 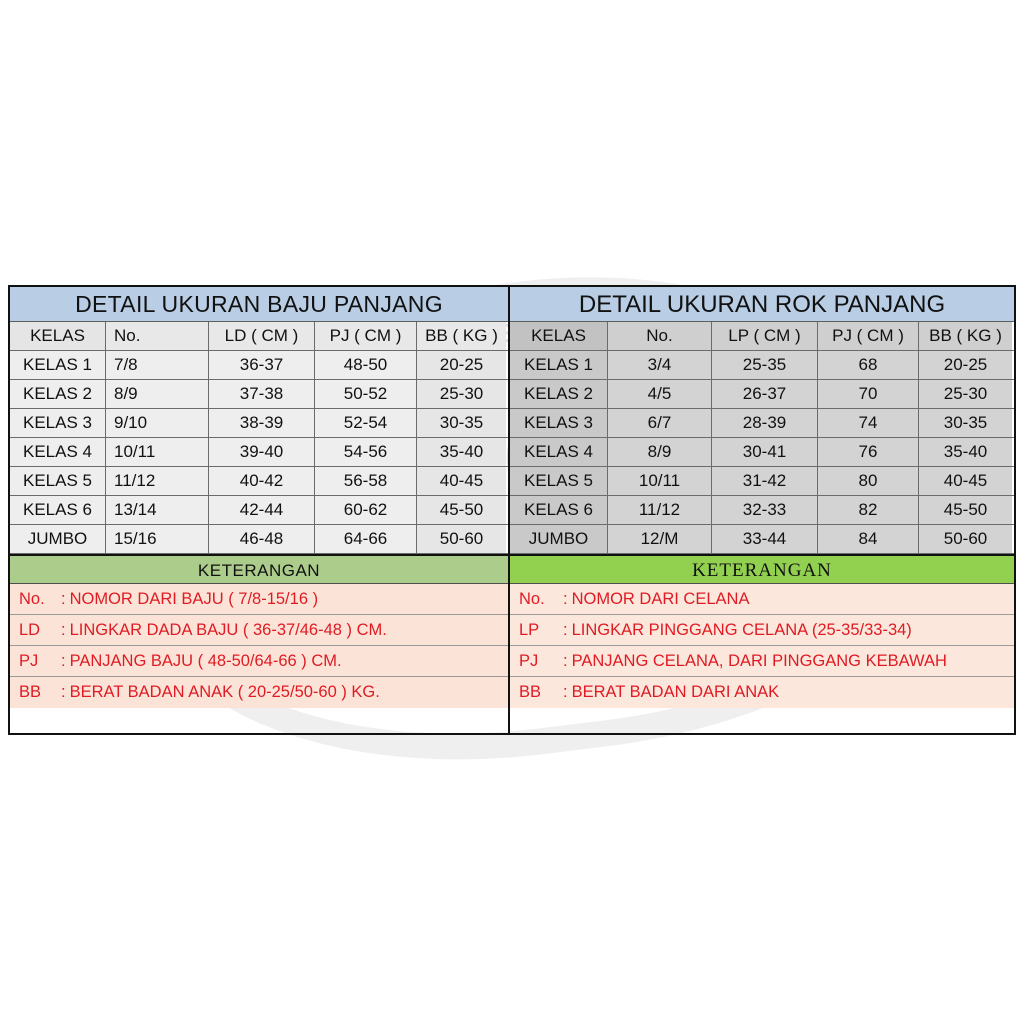 I want to click on table-cell: 56-58, so click(x=366, y=481).